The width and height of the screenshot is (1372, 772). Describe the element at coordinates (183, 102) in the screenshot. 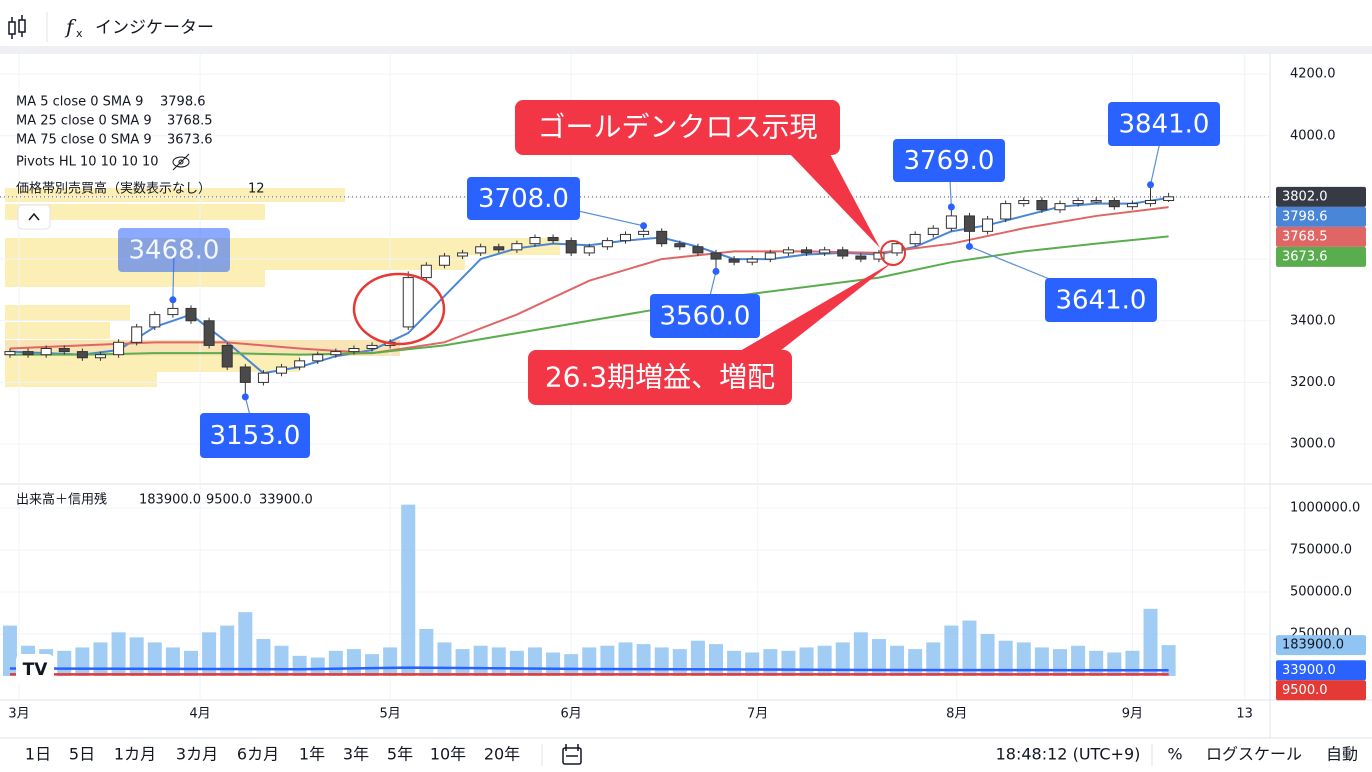

I see `legend-ma5-value: 3798.6` at that location.